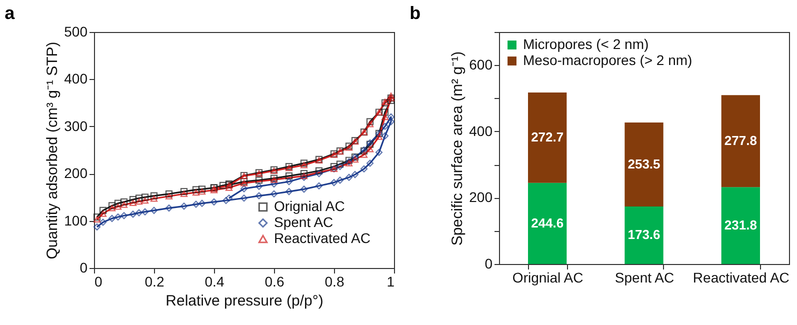 The width and height of the screenshot is (797, 325). I want to click on legend-label: Reactivated AC, so click(322, 238).